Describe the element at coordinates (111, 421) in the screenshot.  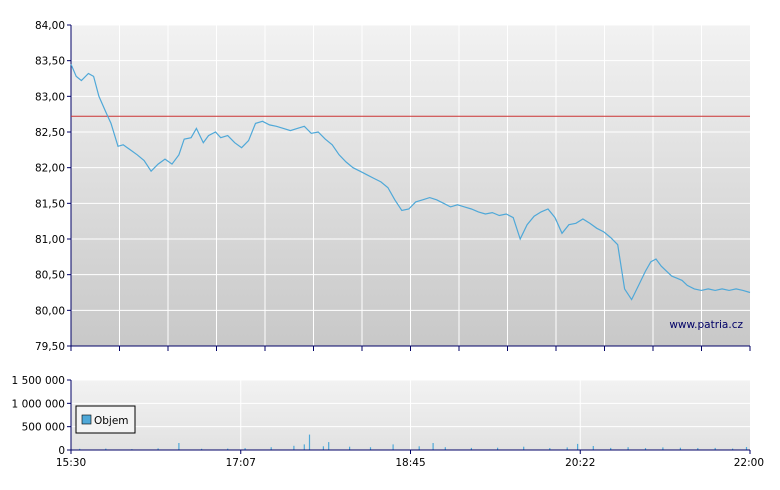
I see `legend-label: Objem` at that location.